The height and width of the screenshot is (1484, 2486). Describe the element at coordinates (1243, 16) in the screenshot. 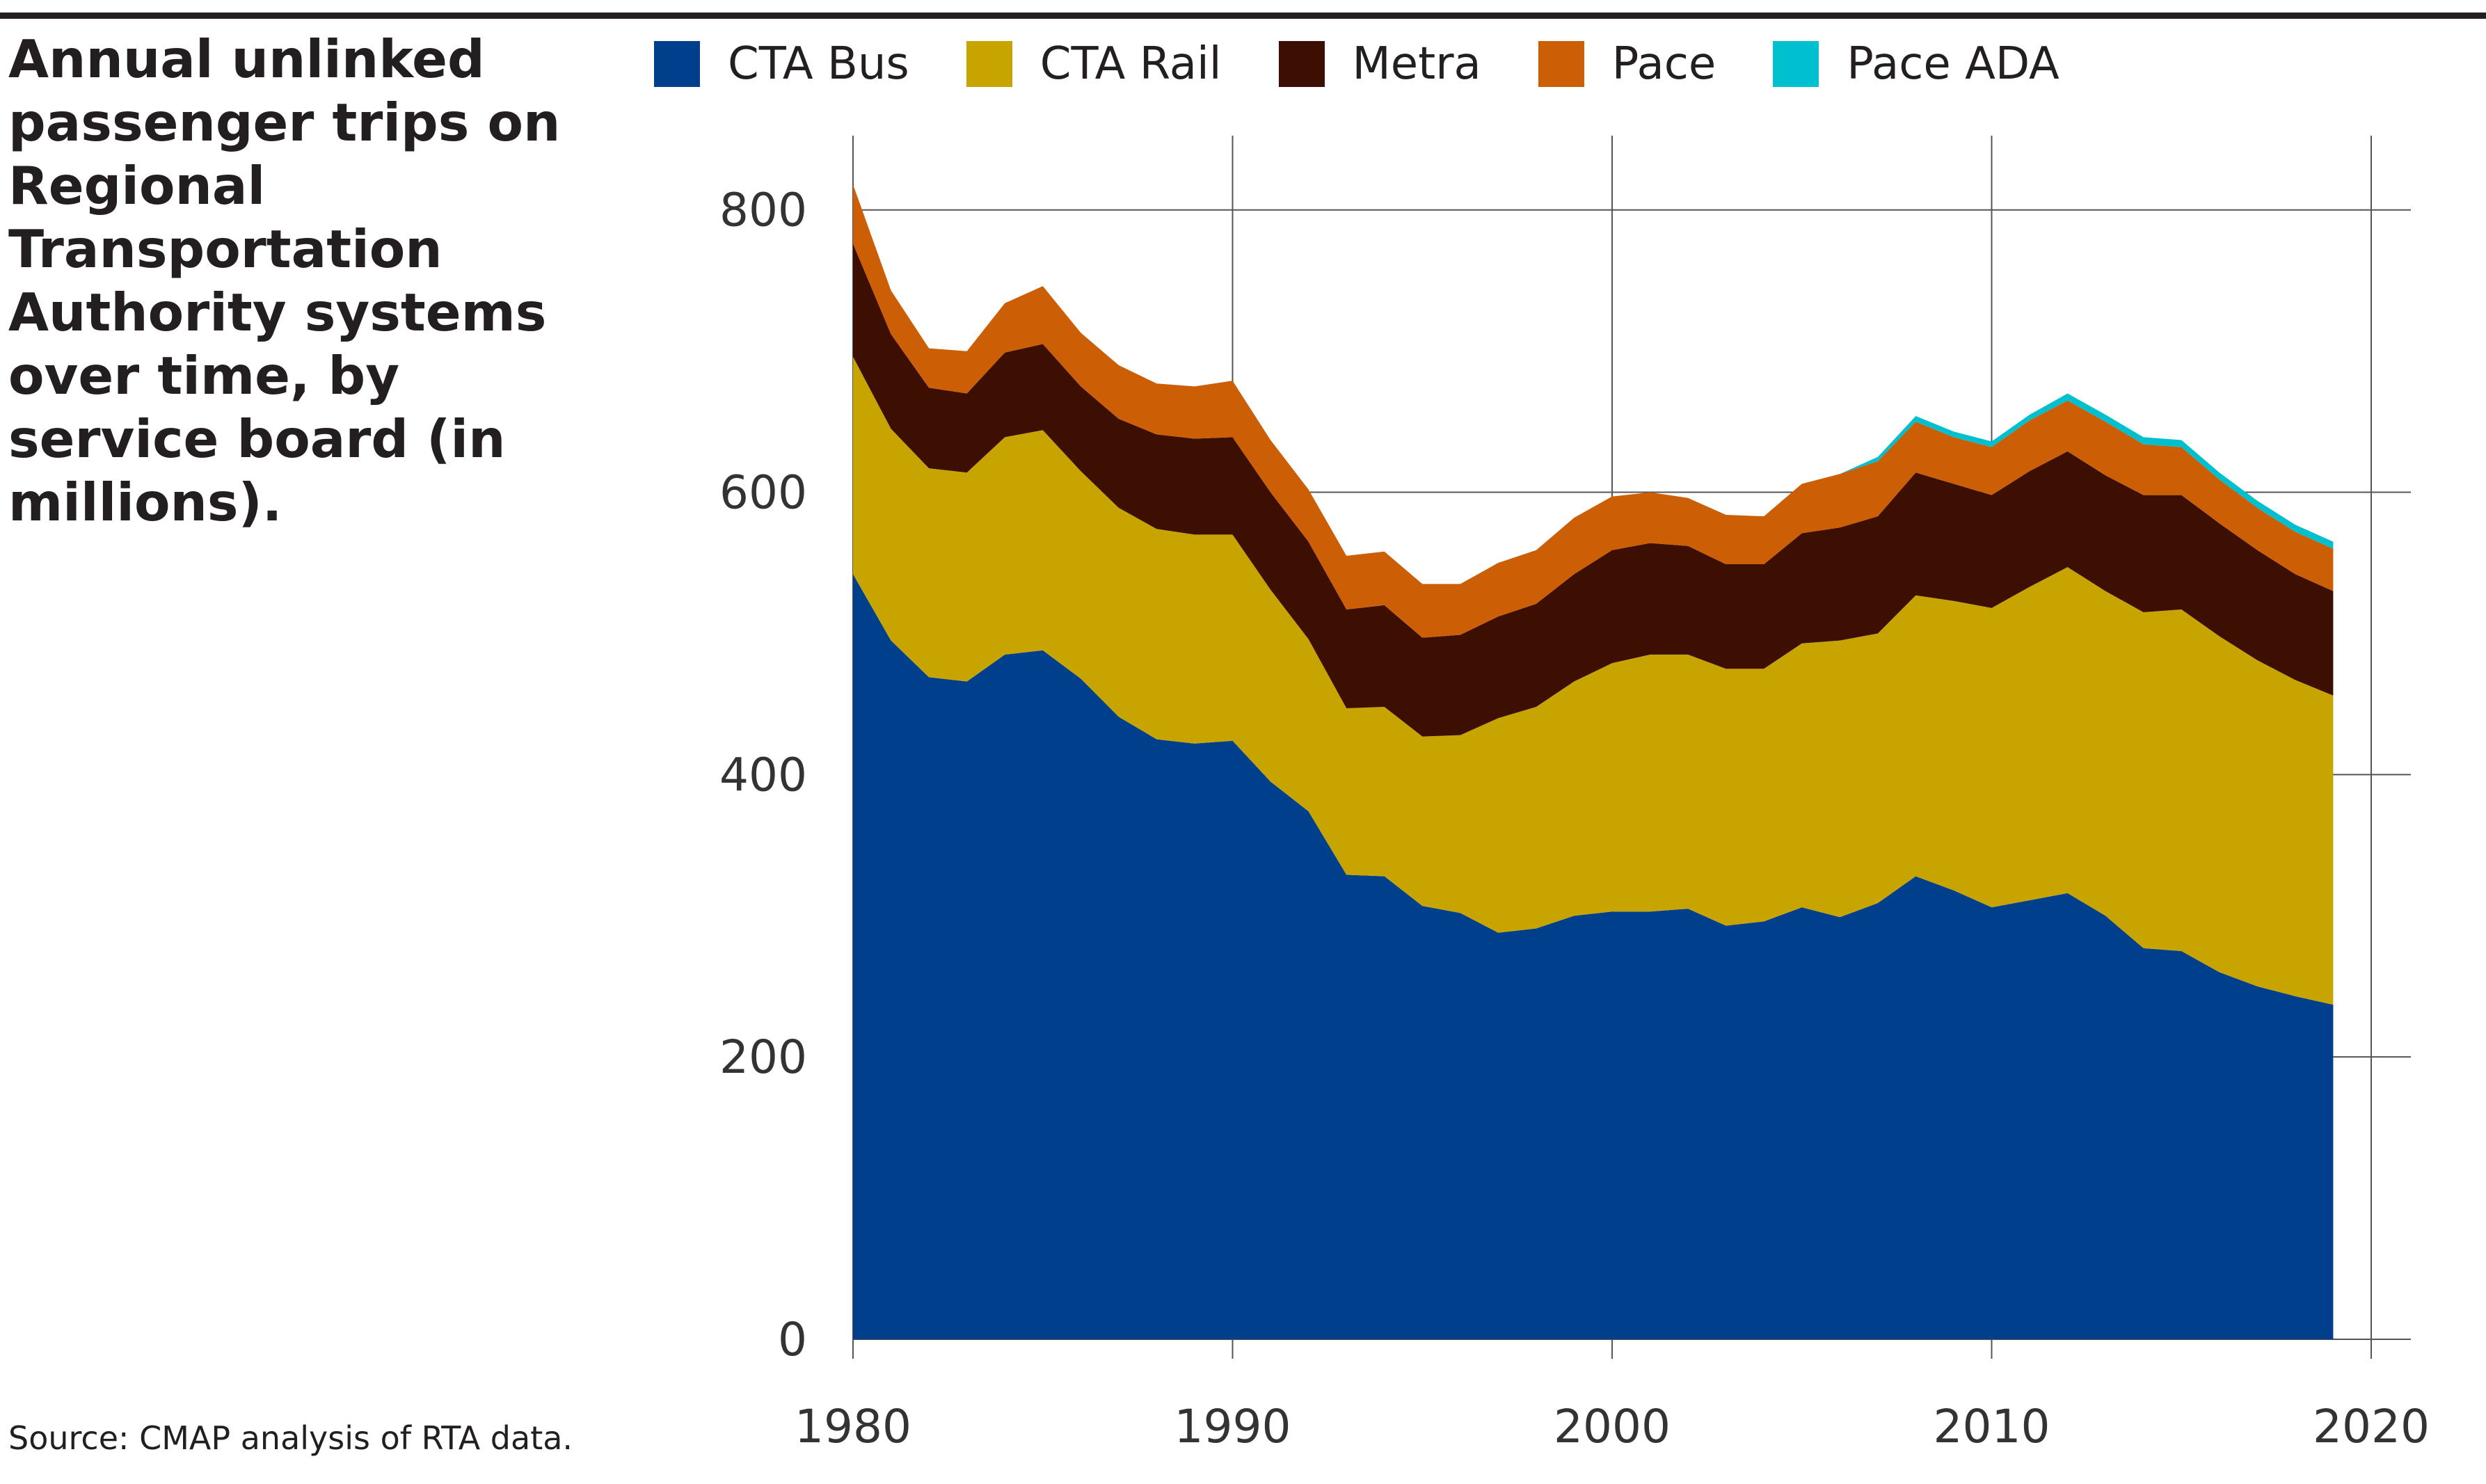

I see `top-rule` at that location.